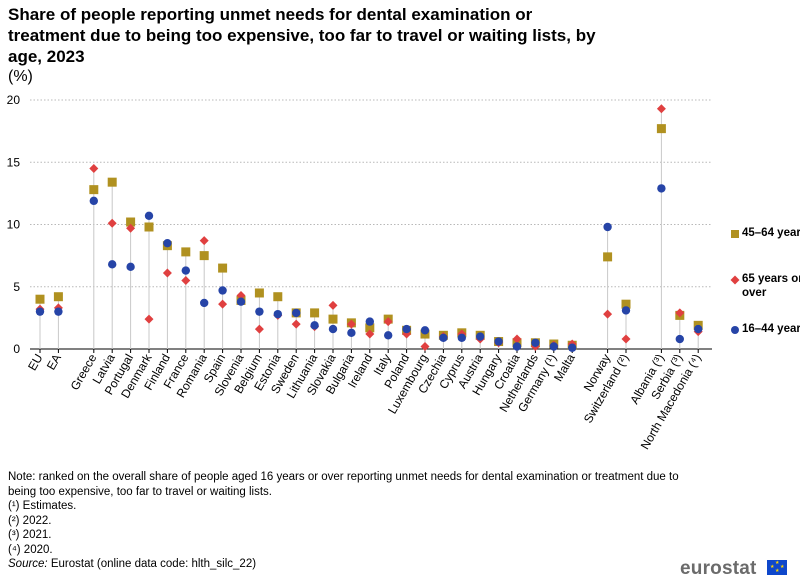  What do you see at coordinates (16, 287) in the screenshot?
I see `y-tick-label: 5` at bounding box center [16, 287].